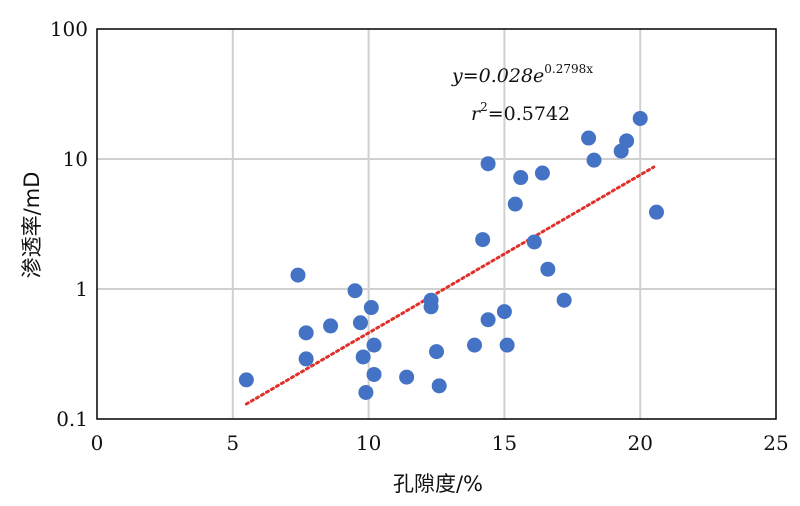  Describe the element at coordinates (504, 443) in the screenshot. I see `x-tick-label: 15` at that location.